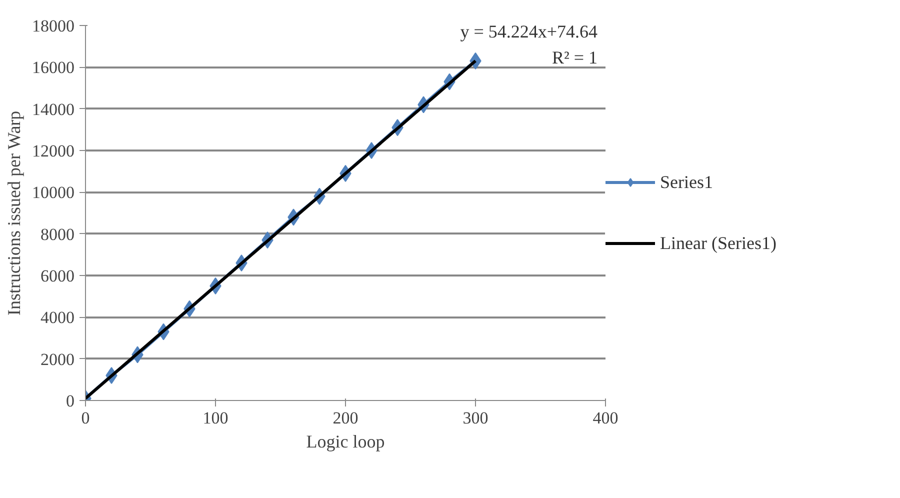  I want to click on legend-label: Series1, so click(686, 182).